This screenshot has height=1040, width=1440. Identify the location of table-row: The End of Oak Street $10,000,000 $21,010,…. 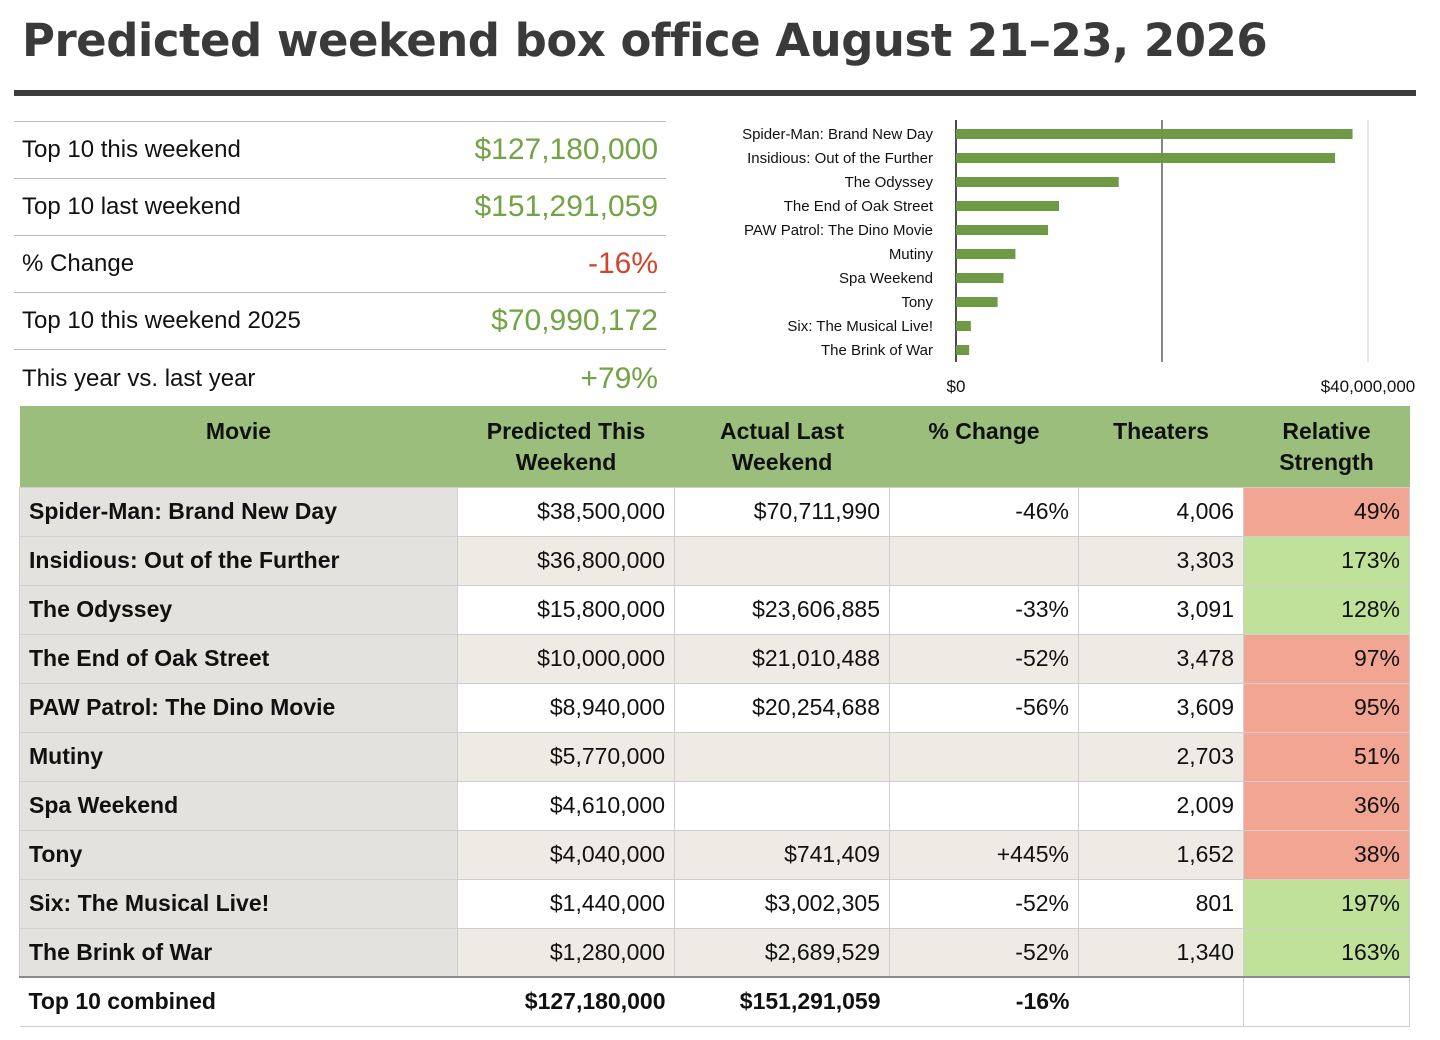
(714, 658).